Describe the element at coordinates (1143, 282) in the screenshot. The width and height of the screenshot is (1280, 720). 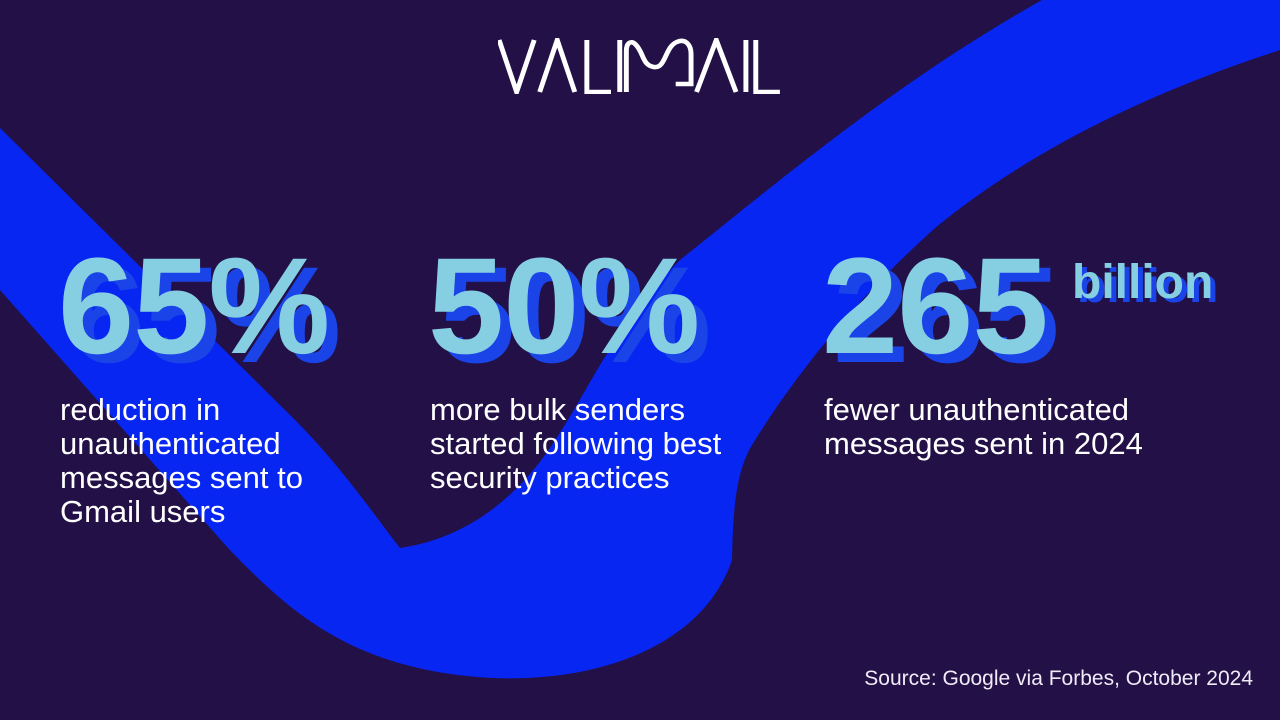
I see `stat-unit: billion` at that location.